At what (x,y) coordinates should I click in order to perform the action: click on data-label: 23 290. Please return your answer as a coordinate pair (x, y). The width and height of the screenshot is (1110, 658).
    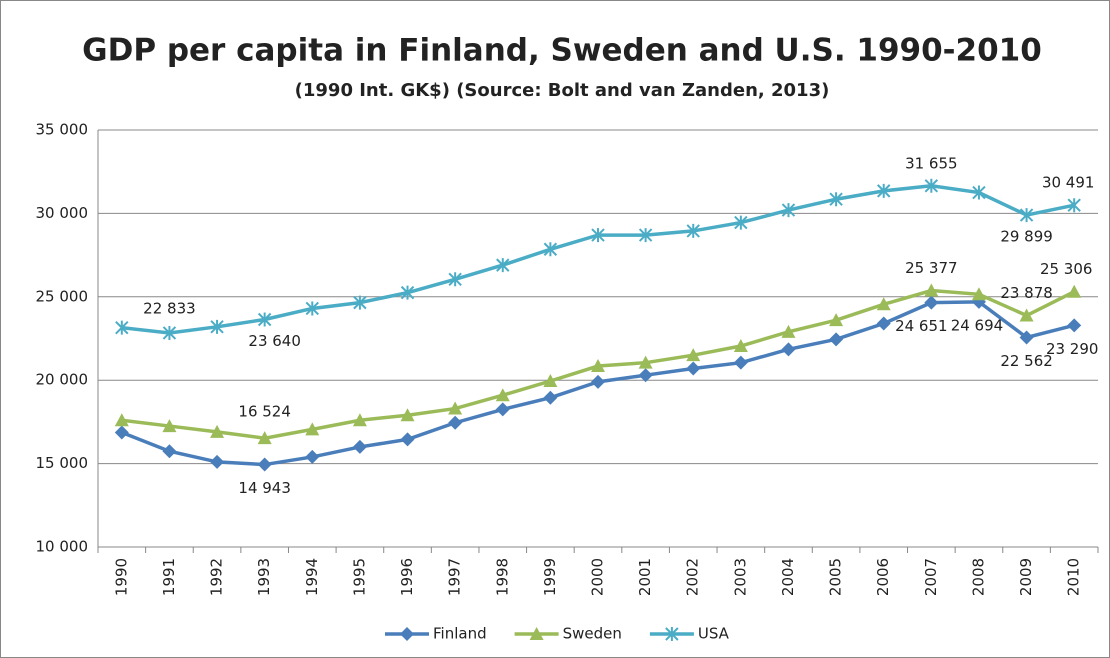
    Looking at the image, I should click on (1072, 349).